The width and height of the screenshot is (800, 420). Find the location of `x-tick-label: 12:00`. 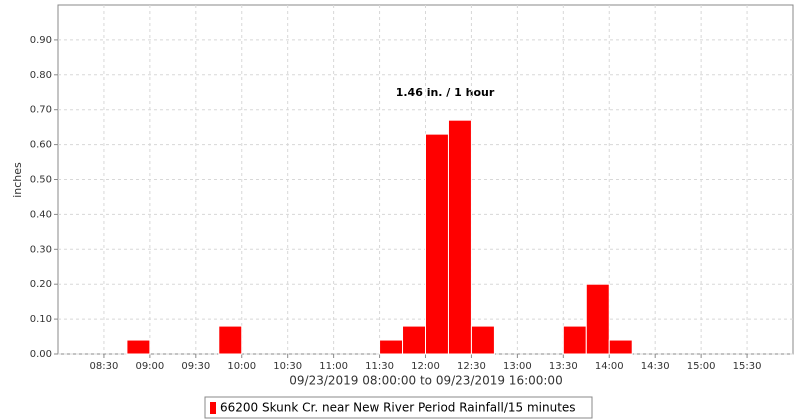

x-tick-label: 12:00 is located at coordinates (425, 366).